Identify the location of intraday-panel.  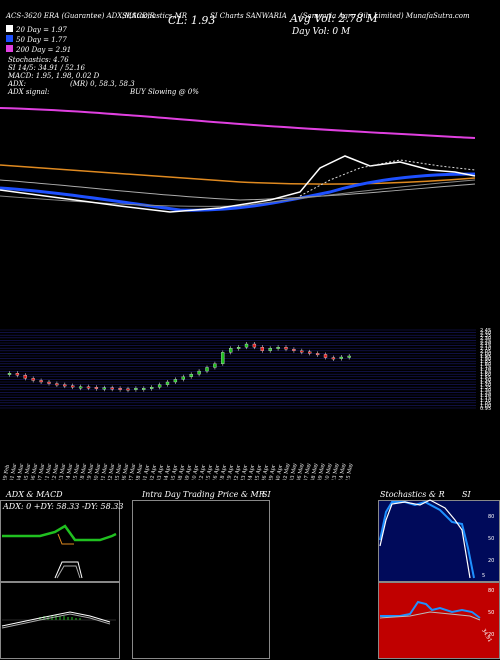
(201, 579).